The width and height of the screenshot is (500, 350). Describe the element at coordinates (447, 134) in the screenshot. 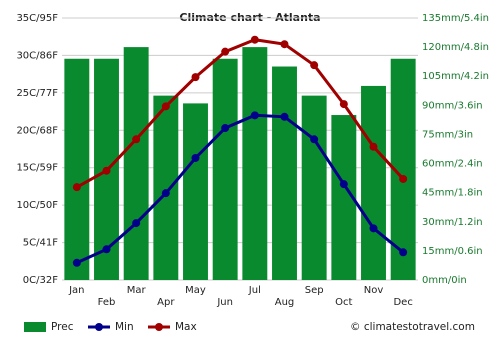

I see `y2-tick-label: 75mm/3in` at that location.